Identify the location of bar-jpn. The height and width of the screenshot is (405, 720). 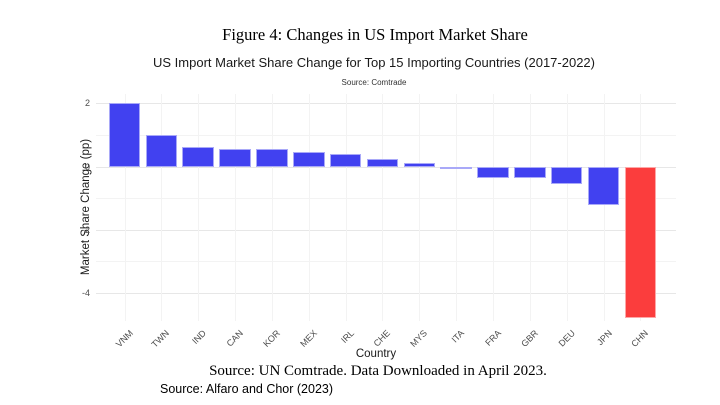
(603, 185).